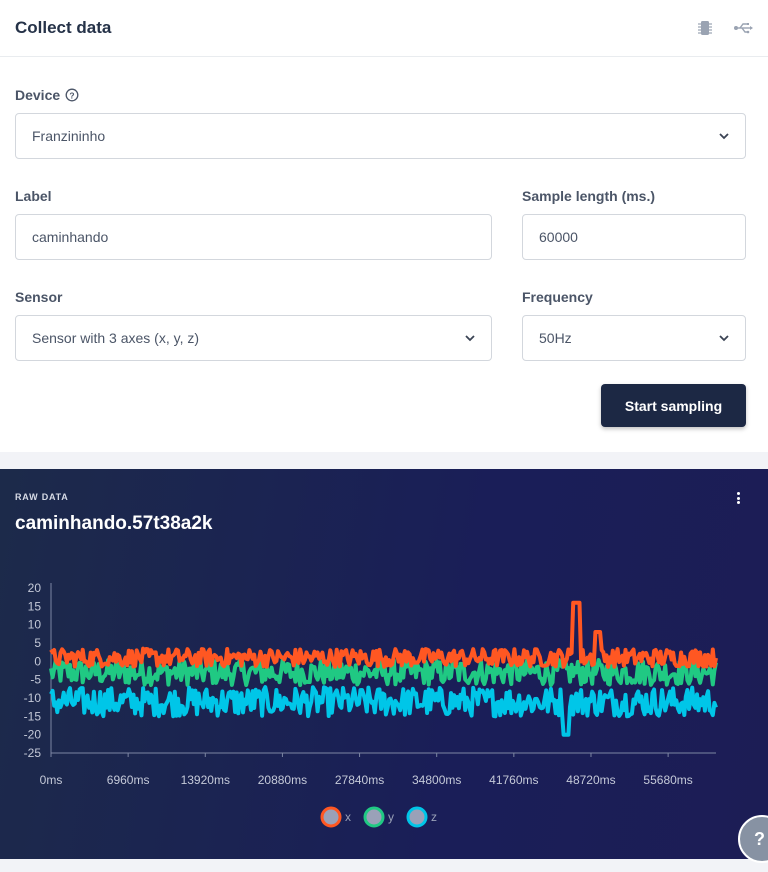  Describe the element at coordinates (391, 817) in the screenshot. I see `legend-label-y: y` at that location.